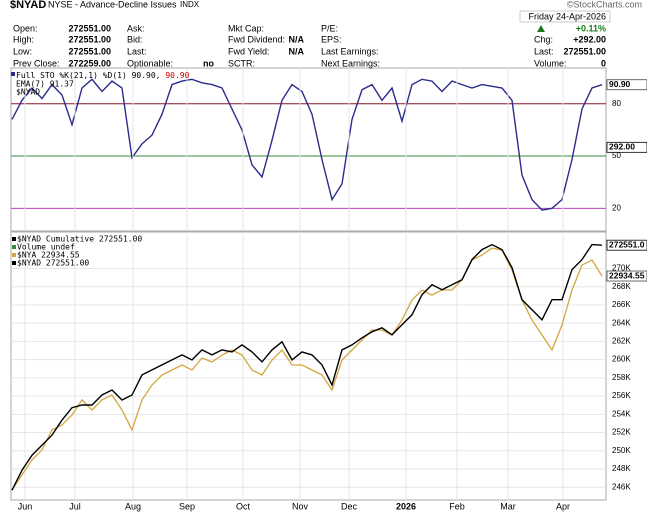 The width and height of the screenshot is (647, 514). What do you see at coordinates (616, 155) in the screenshot?
I see `y-tick-label: 50` at bounding box center [616, 155].